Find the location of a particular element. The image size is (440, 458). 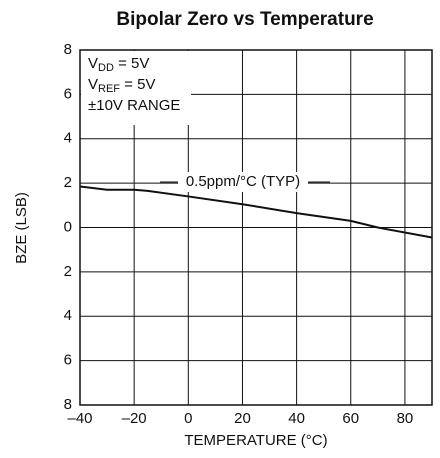

x-tick-label: 0 is located at coordinates (188, 418).